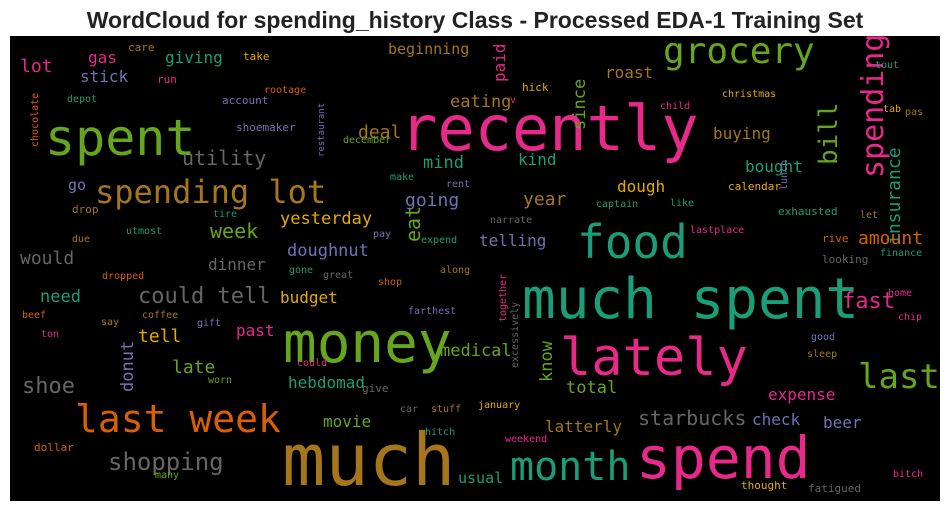 Image resolution: width=950 pixels, height=515 pixels. I want to click on word: care, so click(141, 47).